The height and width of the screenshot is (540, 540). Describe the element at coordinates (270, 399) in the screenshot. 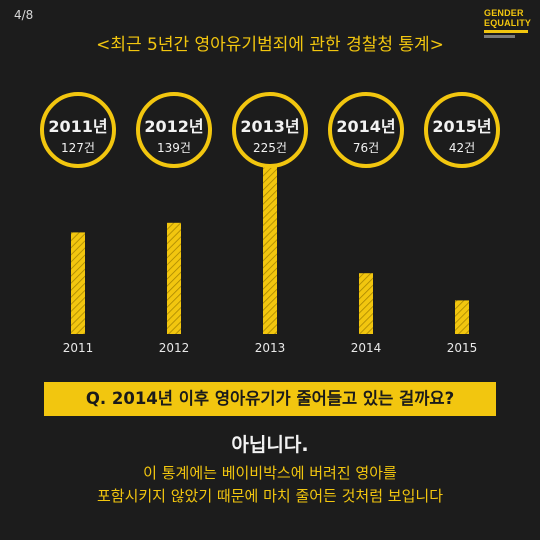

I see `question-banner: Q. 2014년 이후 영아유기가 줄어들고 있는 걸까요?` at that location.